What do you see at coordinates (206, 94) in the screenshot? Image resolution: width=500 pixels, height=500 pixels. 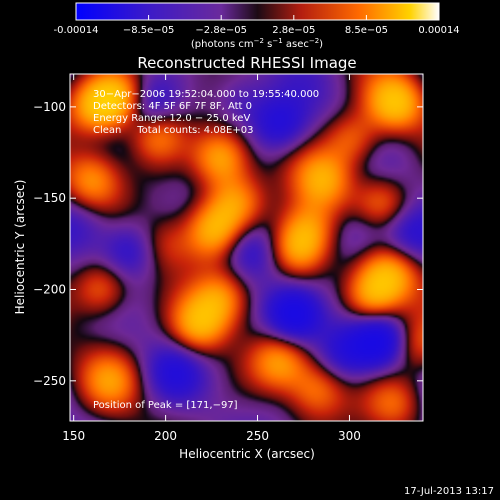 I see `annotation-time-range: 30−Apr−2006 19:52:04.000 to 19:55:40.000` at bounding box center [206, 94].